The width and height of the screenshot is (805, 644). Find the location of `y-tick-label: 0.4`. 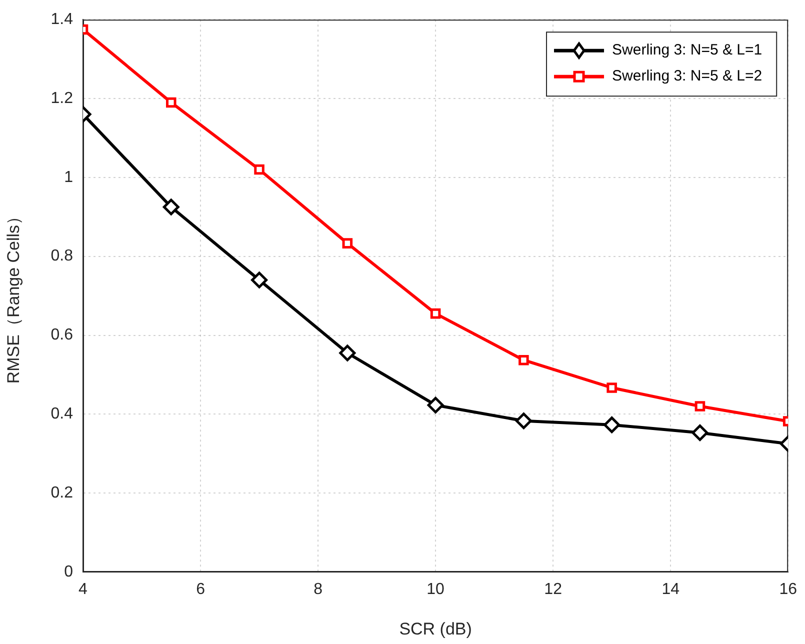

y-tick-label: 0.4 is located at coordinates (62, 414).